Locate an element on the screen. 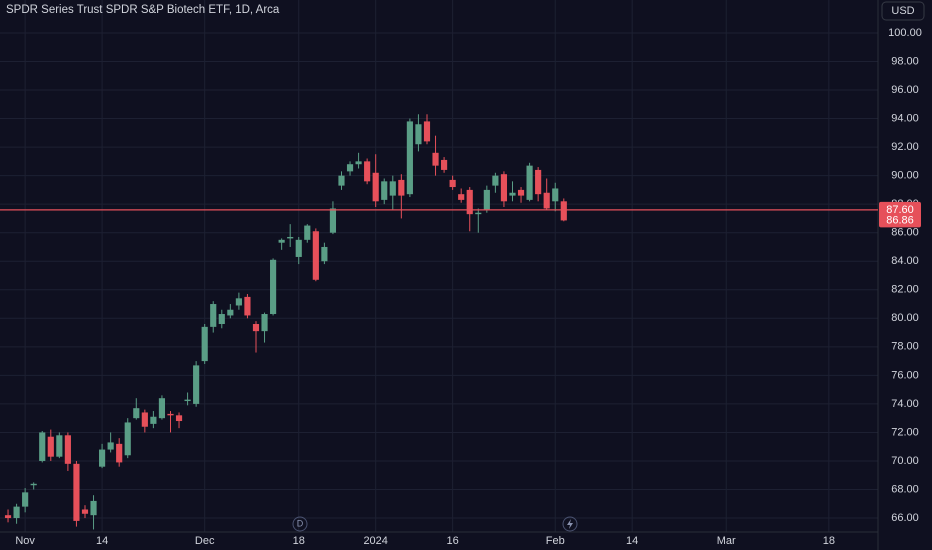 Image resolution: width=932 pixels, height=550 pixels. currency-label: USD is located at coordinates (902, 11).